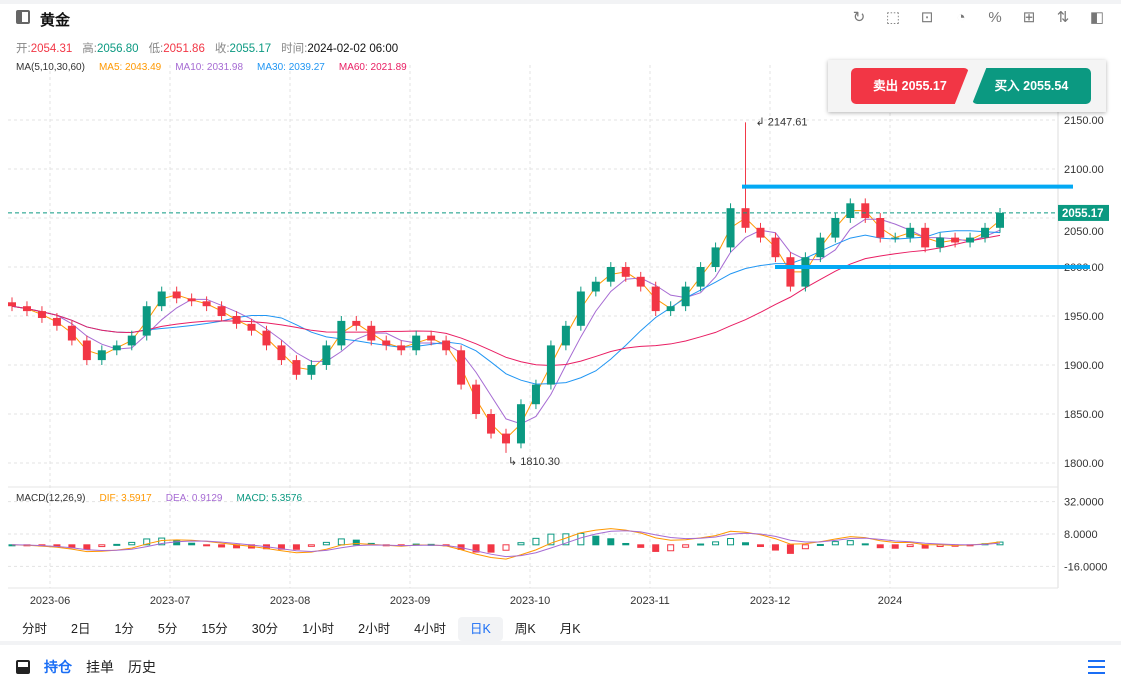  Describe the element at coordinates (1029, 17) in the screenshot. I see `grid-icon: ⊞` at that location.